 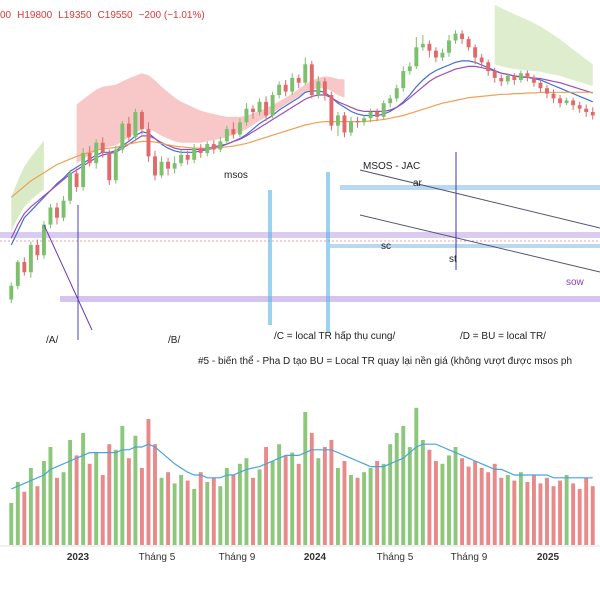 I want to click on cloud-bullish-right, so click(x=543, y=45).